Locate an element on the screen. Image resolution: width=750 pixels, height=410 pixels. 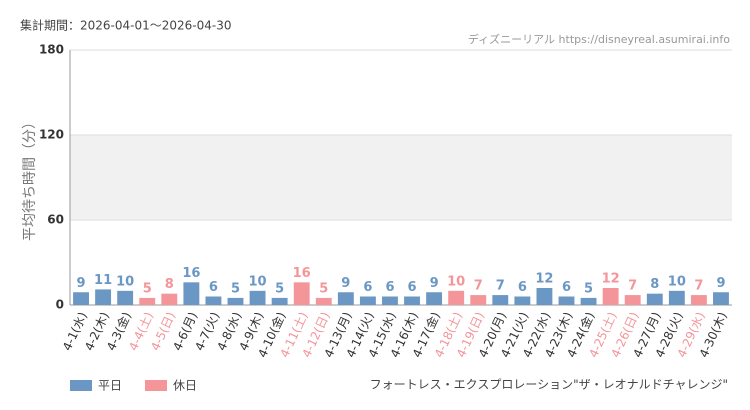
y-axis-label: 平均待ち時間（分） is located at coordinates (30, 178).